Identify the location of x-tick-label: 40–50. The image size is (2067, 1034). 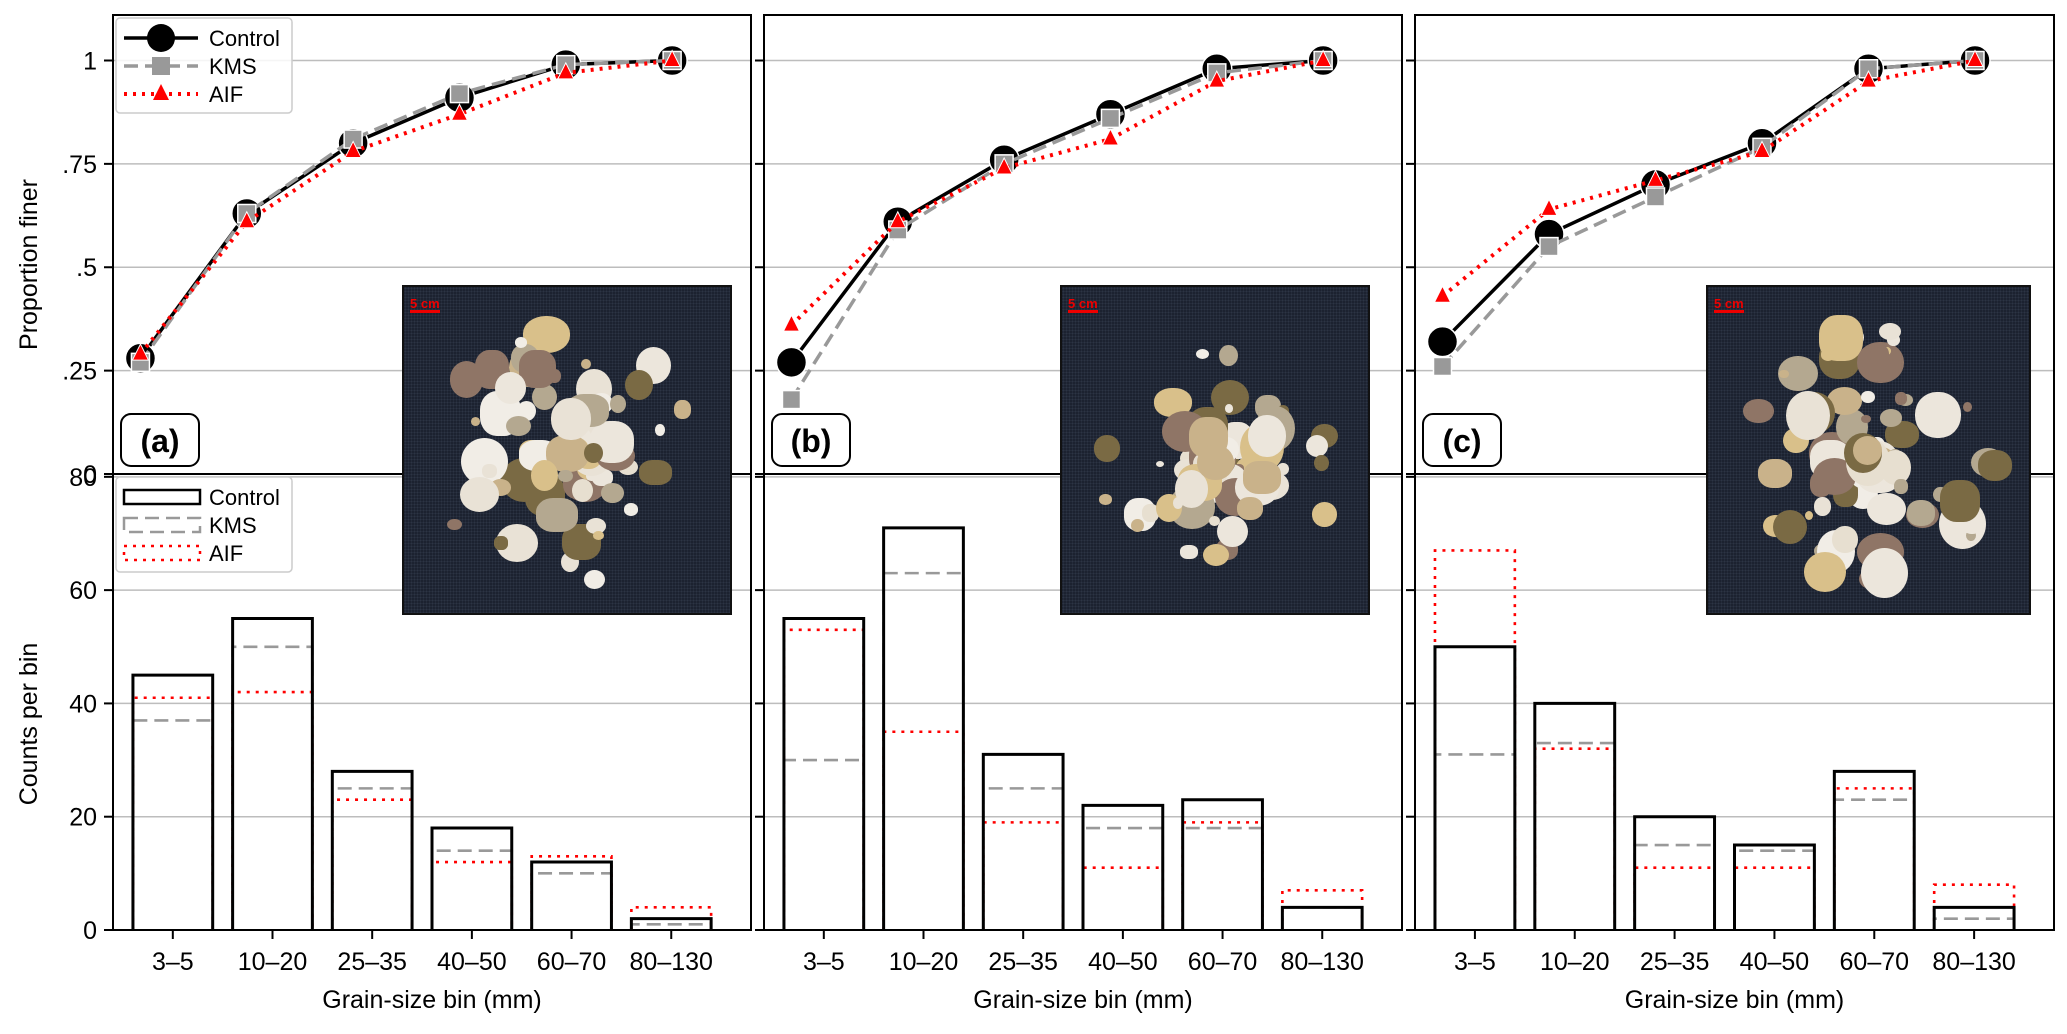
(472, 962).